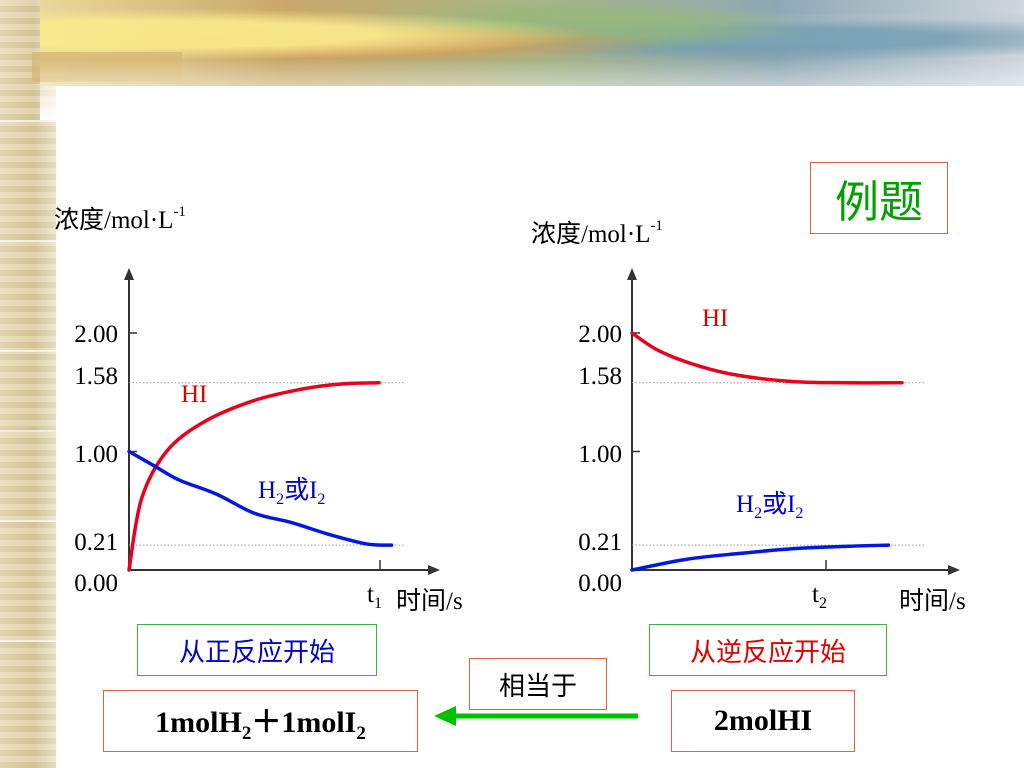 Image resolution: width=1024 pixels, height=768 pixels. I want to click on right-x-axis-label: 时间/s, so click(932, 601).